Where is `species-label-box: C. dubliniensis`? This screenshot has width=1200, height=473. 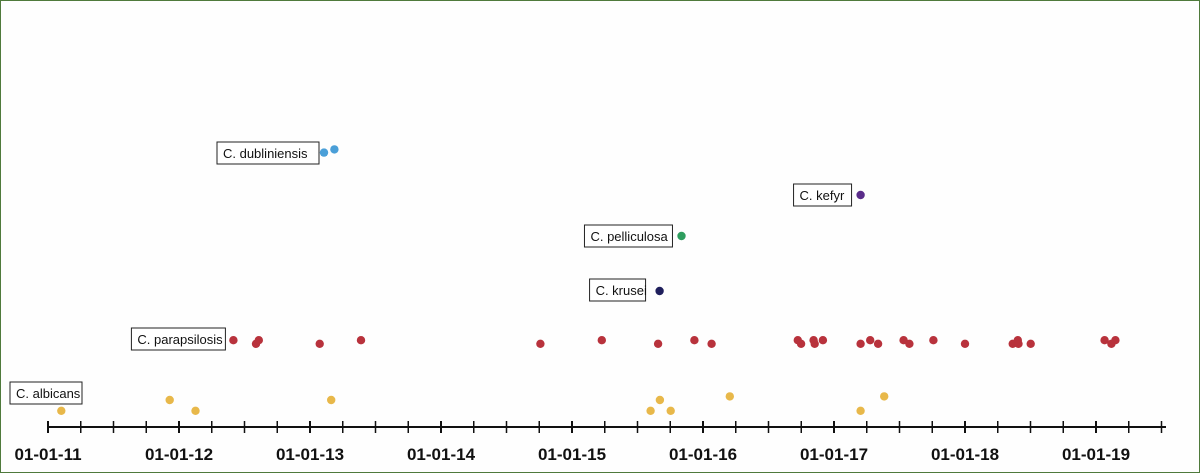 species-label-box: C. dubliniensis is located at coordinates (268, 153).